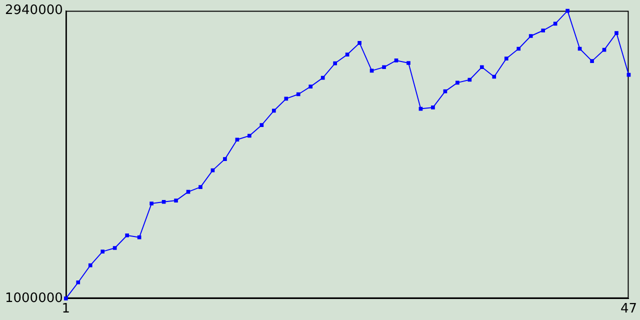 Image resolution: width=640 pixels, height=320 pixels. I want to click on x-tick-label: 47, so click(628, 309).